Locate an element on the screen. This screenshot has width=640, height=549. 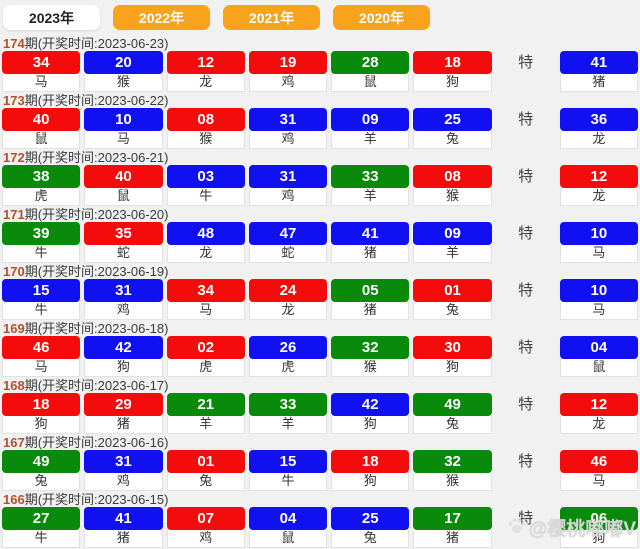
ball-cell: 32 猴 is located at coordinates (452, 470).